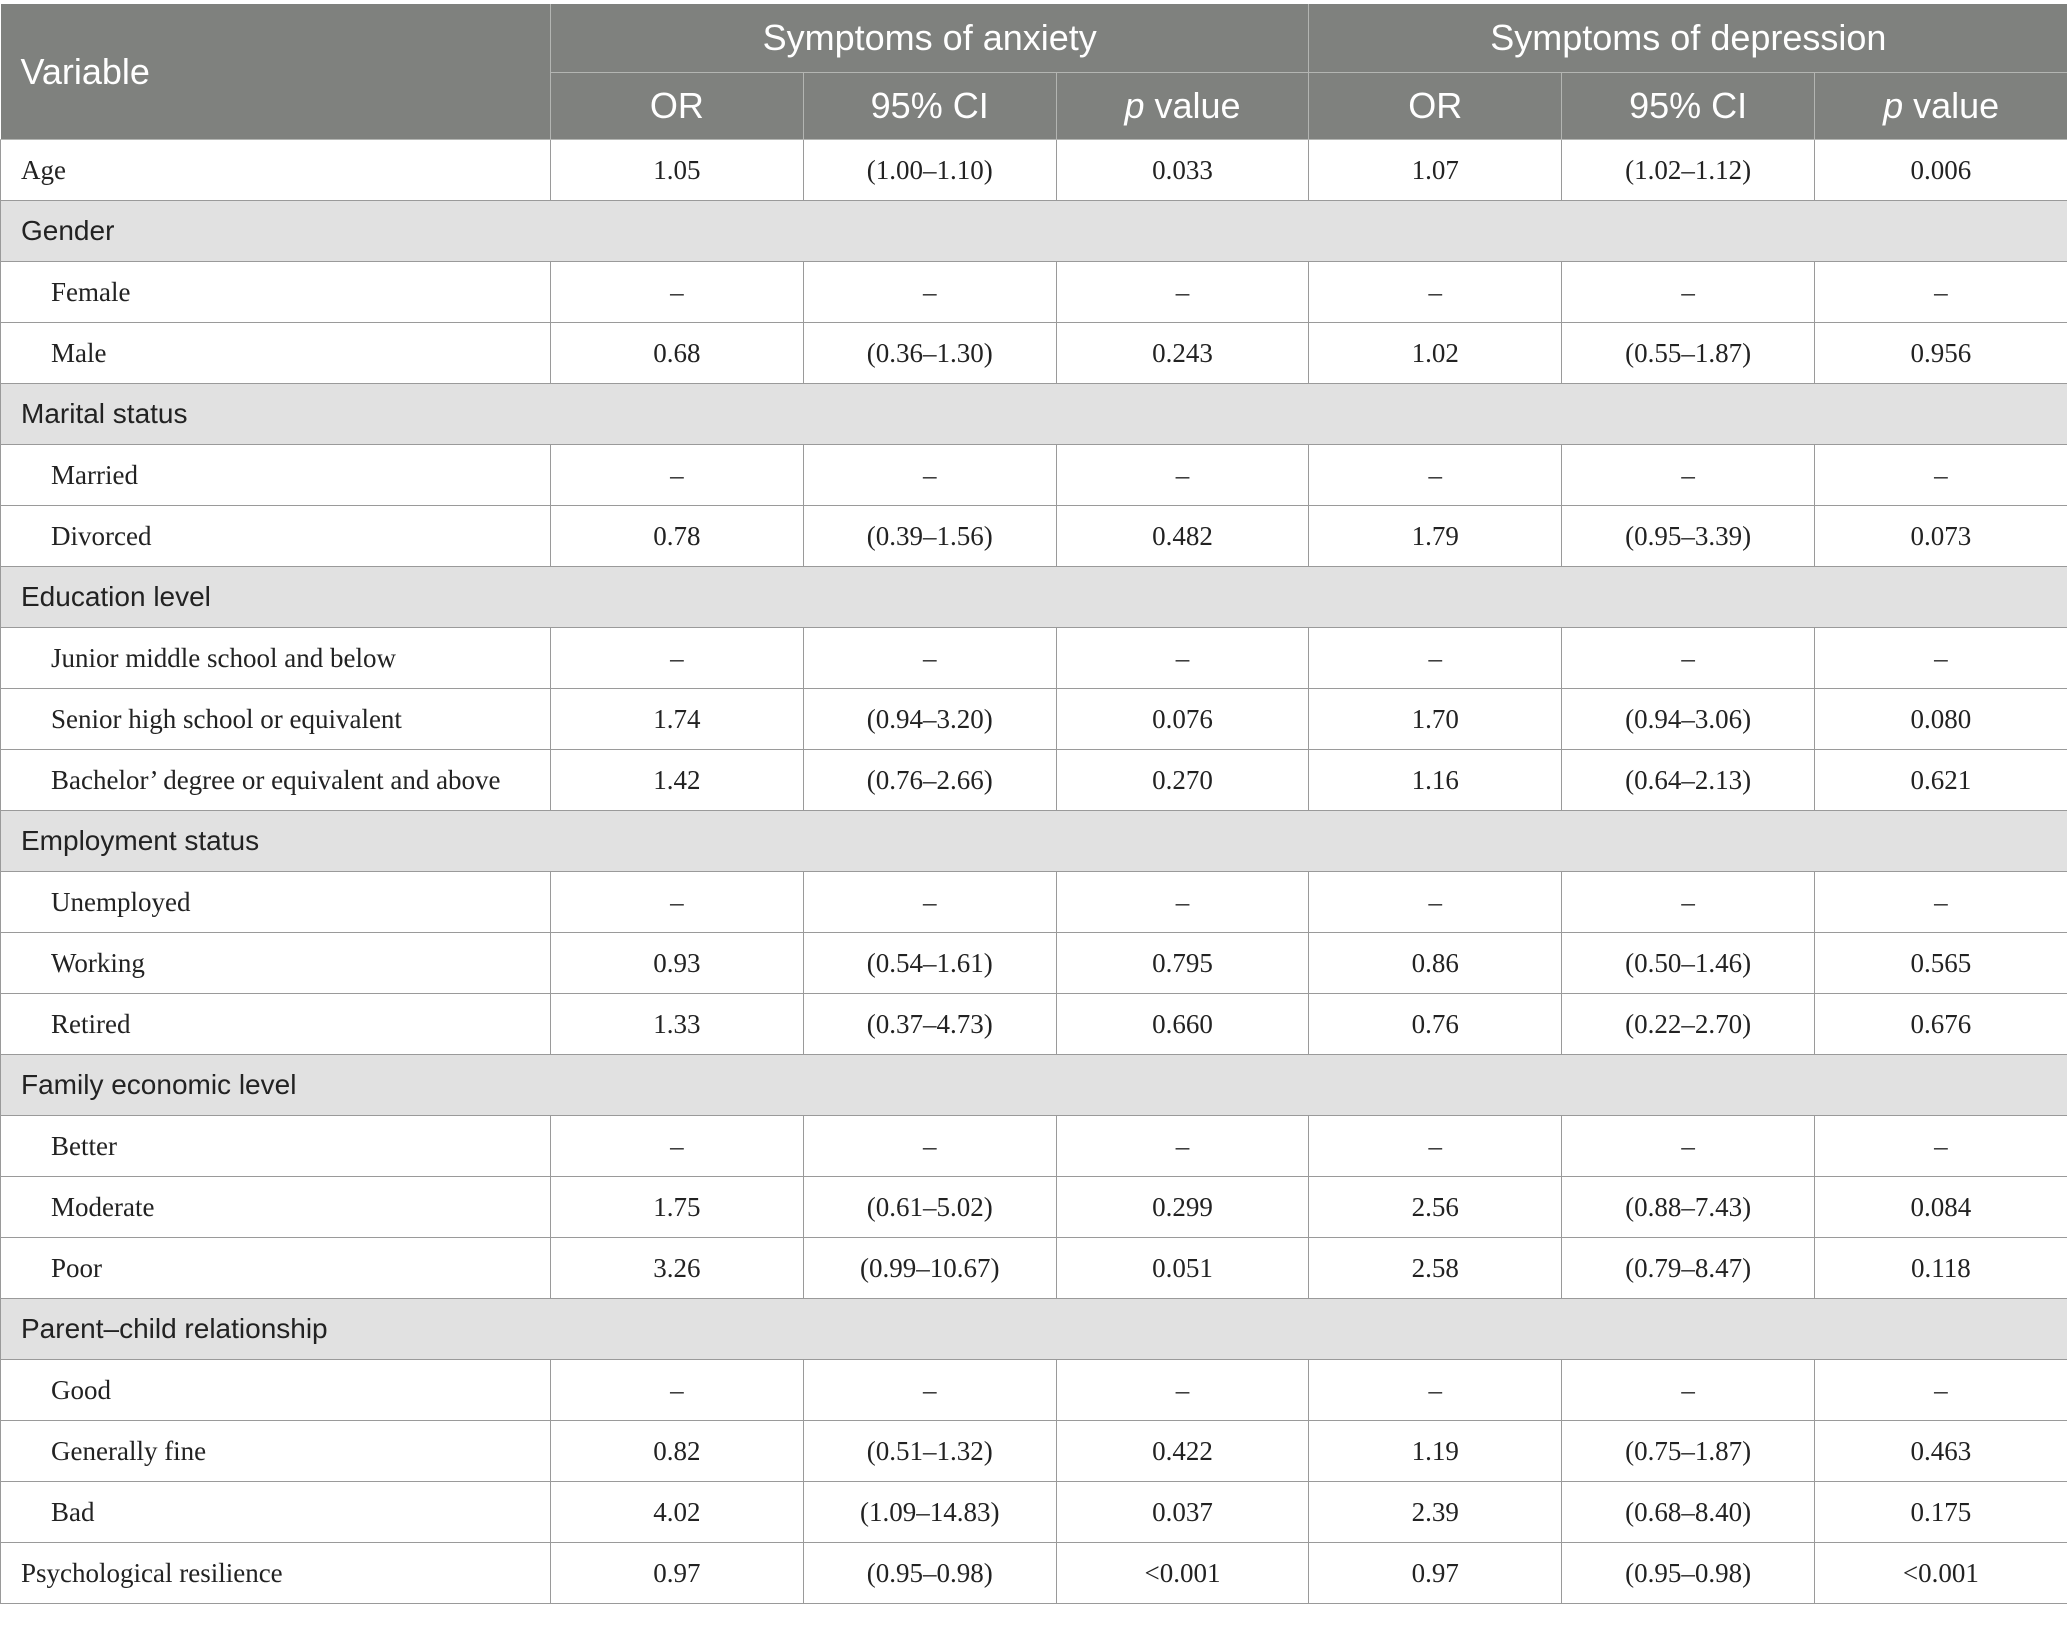 The image size is (2067, 1635). What do you see at coordinates (1688, 1024) in the screenshot?
I see `cell-depression-ci: (0.22–2.70)` at bounding box center [1688, 1024].